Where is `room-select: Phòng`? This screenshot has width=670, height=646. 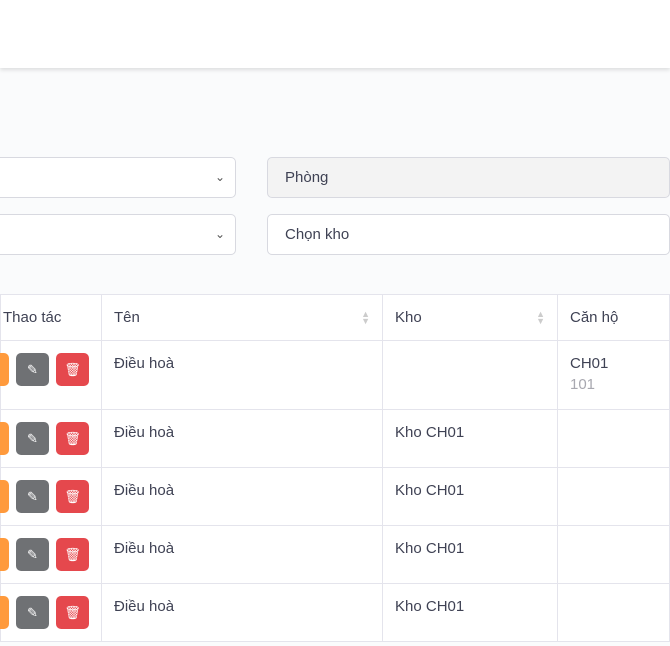
room-select: Phòng is located at coordinates (468, 177).